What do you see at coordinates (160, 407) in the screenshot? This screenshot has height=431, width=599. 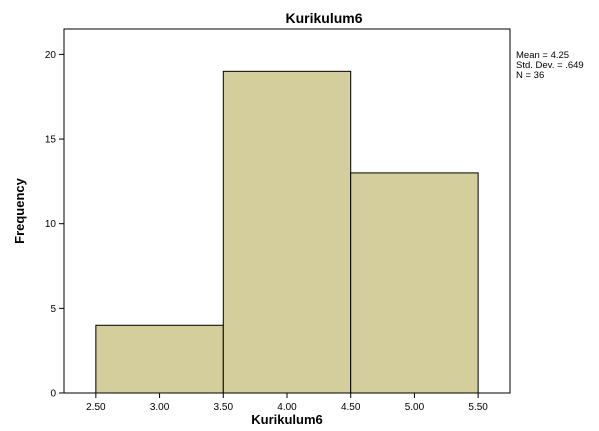 I see `x-tick-label: 3.00` at bounding box center [160, 407].